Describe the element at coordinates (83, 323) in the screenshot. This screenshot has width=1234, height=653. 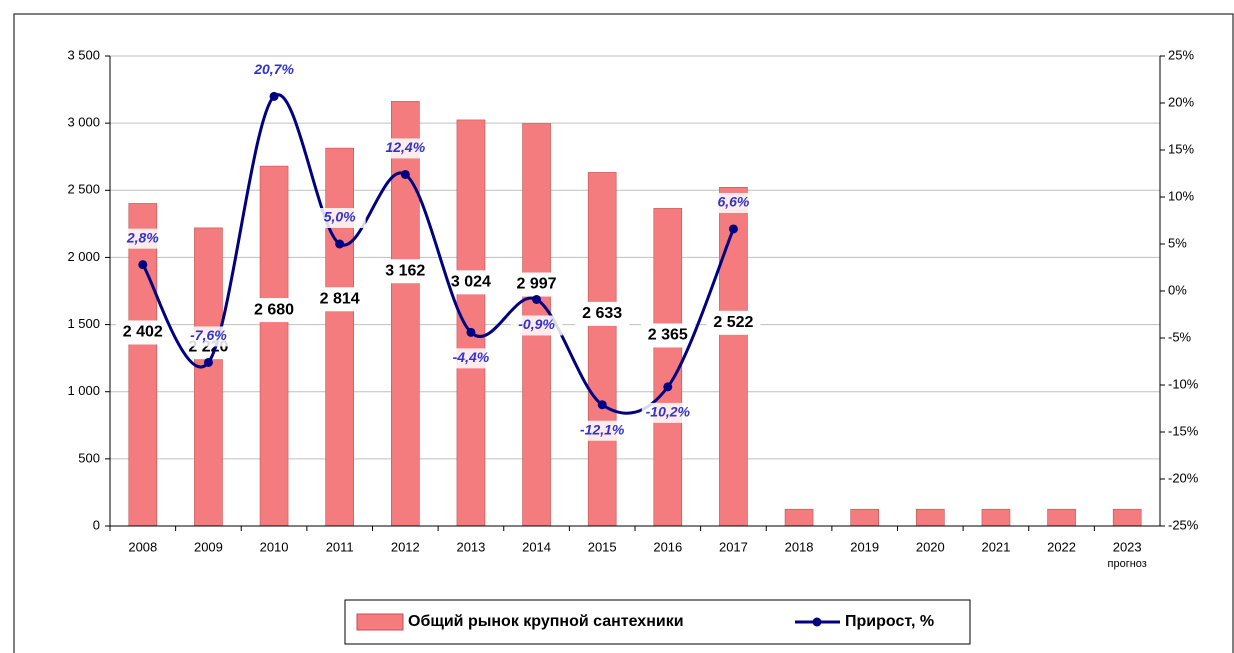
I see `y-tick-label: 1 500` at that location.